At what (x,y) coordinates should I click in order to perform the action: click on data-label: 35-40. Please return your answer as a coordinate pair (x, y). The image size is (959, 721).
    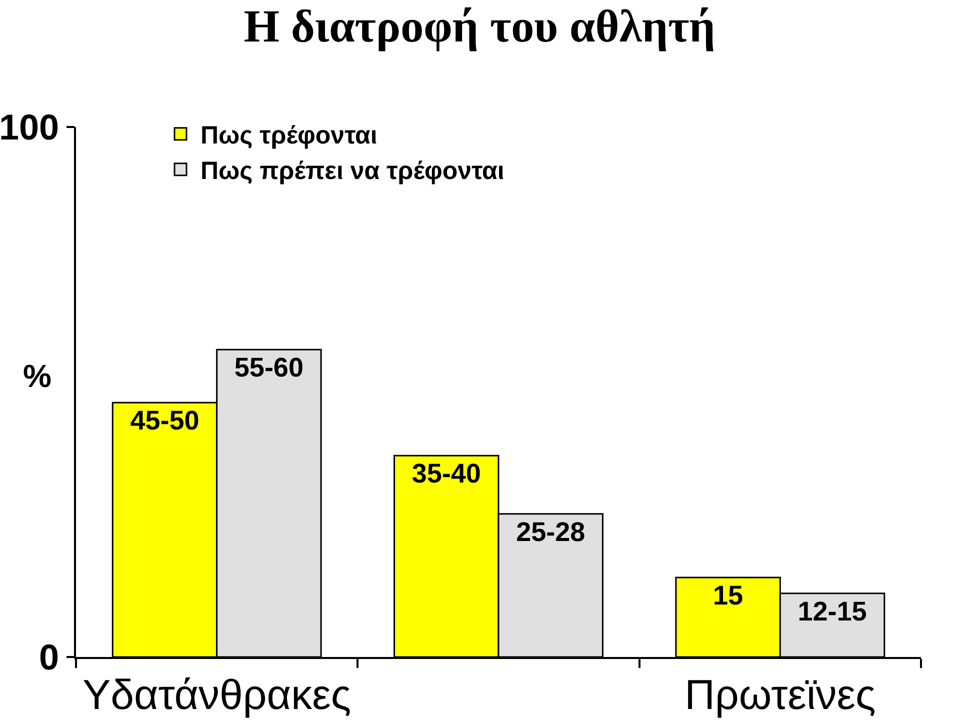
    Looking at the image, I should click on (446, 473).